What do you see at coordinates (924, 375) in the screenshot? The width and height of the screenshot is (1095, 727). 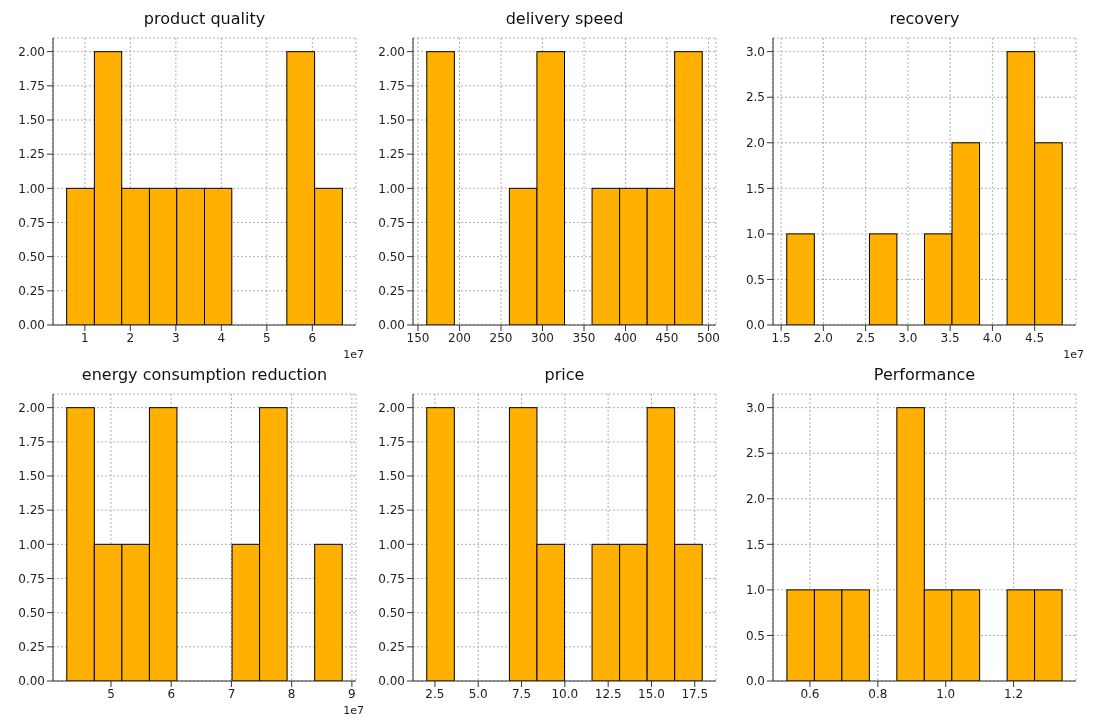 I see `chart-title: Performance` at bounding box center [924, 375].